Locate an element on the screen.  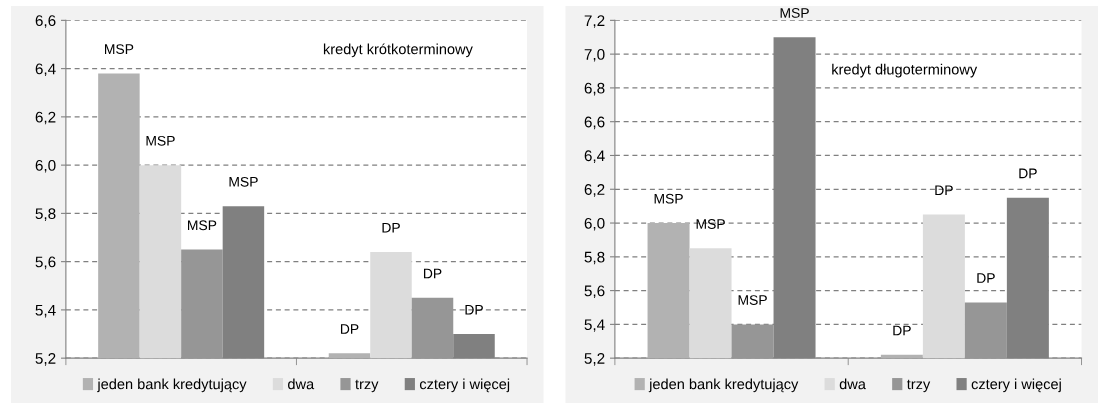
y-tick-label: 7,2 is located at coordinates (594, 21).